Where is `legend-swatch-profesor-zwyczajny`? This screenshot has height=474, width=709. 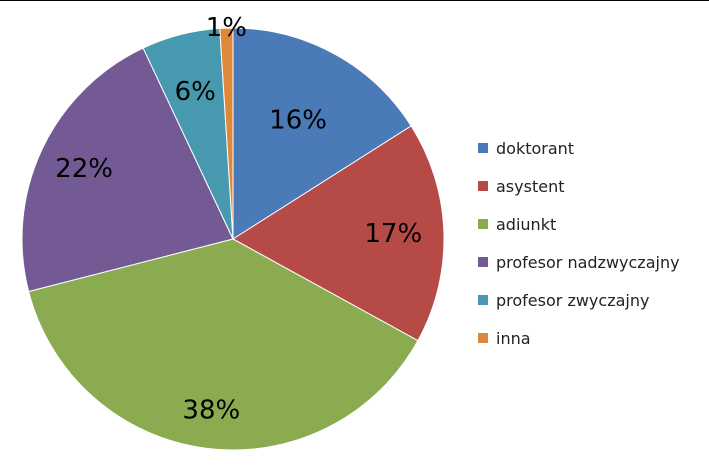
legend-swatch-profesor-zwyczajny is located at coordinates (483, 300).